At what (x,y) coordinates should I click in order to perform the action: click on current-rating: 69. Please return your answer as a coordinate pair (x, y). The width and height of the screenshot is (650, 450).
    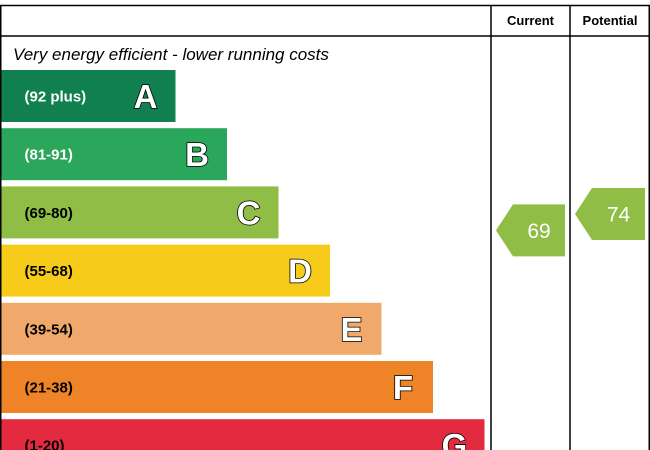
    Looking at the image, I should click on (530, 230).